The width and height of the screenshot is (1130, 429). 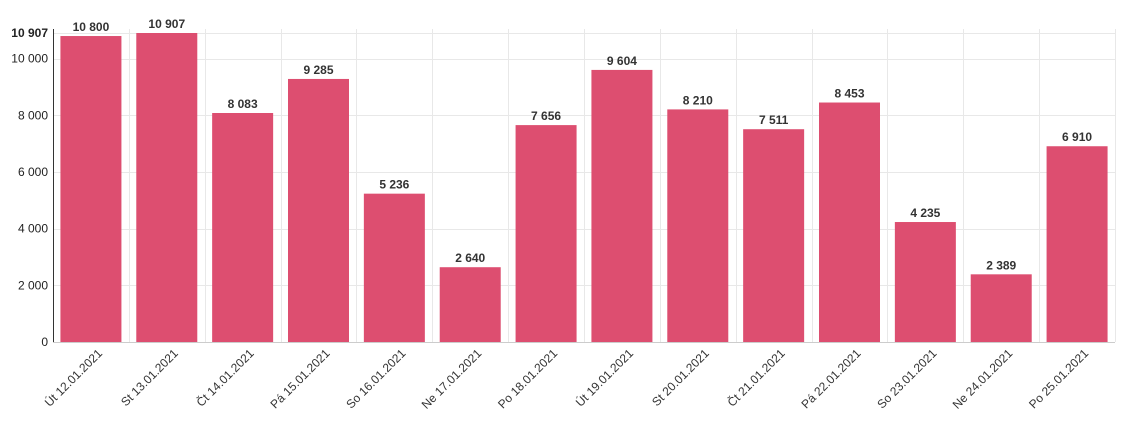 What do you see at coordinates (622, 61) in the screenshot?
I see `data-label: 9 604` at bounding box center [622, 61].